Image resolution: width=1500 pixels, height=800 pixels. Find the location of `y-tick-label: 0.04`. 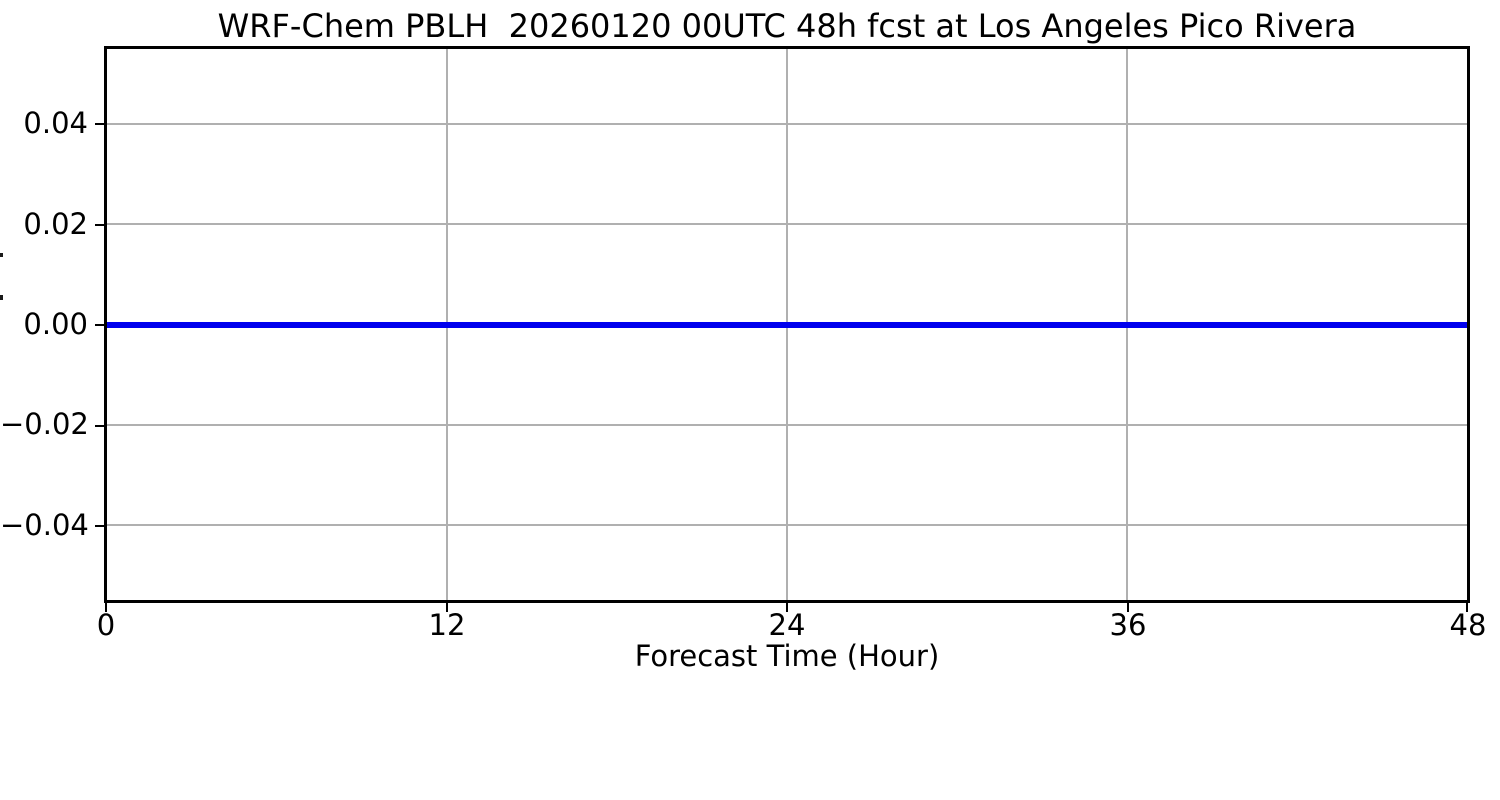

y-tick-label: 0.04 is located at coordinates (55, 123).